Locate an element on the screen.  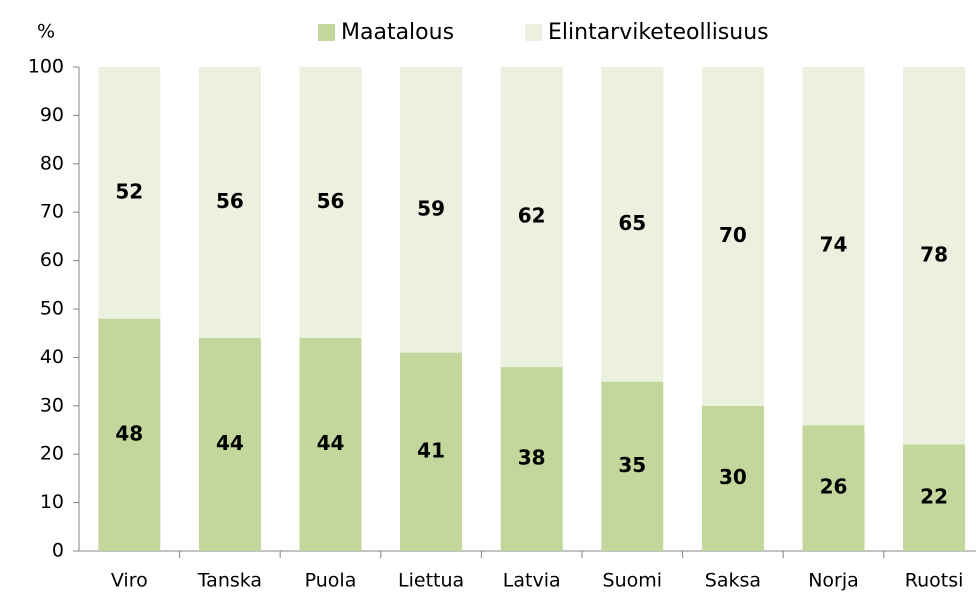
value-label: 30 is located at coordinates (733, 477).